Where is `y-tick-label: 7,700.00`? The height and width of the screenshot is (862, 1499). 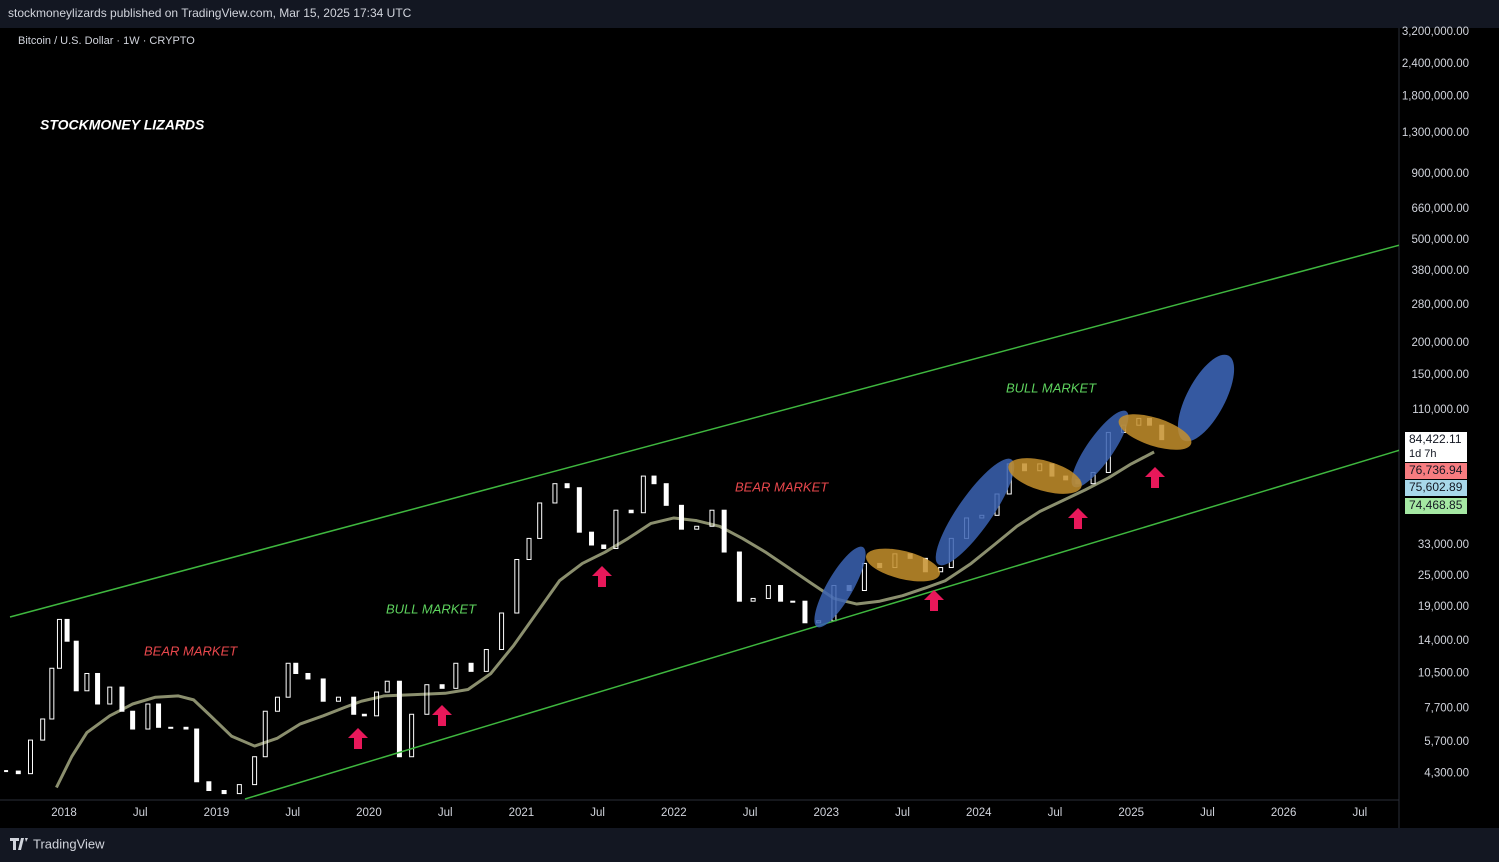
y-tick-label: 7,700.00 is located at coordinates (1446, 708).